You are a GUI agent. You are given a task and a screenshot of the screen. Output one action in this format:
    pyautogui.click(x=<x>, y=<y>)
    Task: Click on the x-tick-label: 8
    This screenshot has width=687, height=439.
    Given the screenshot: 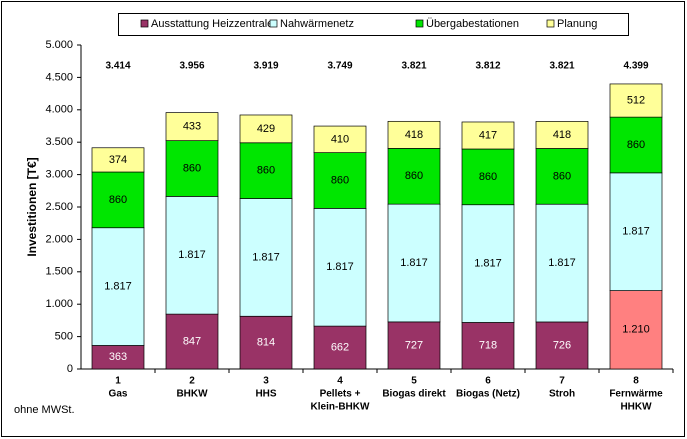 What is the action you would take?
    pyautogui.click(x=636, y=381)
    